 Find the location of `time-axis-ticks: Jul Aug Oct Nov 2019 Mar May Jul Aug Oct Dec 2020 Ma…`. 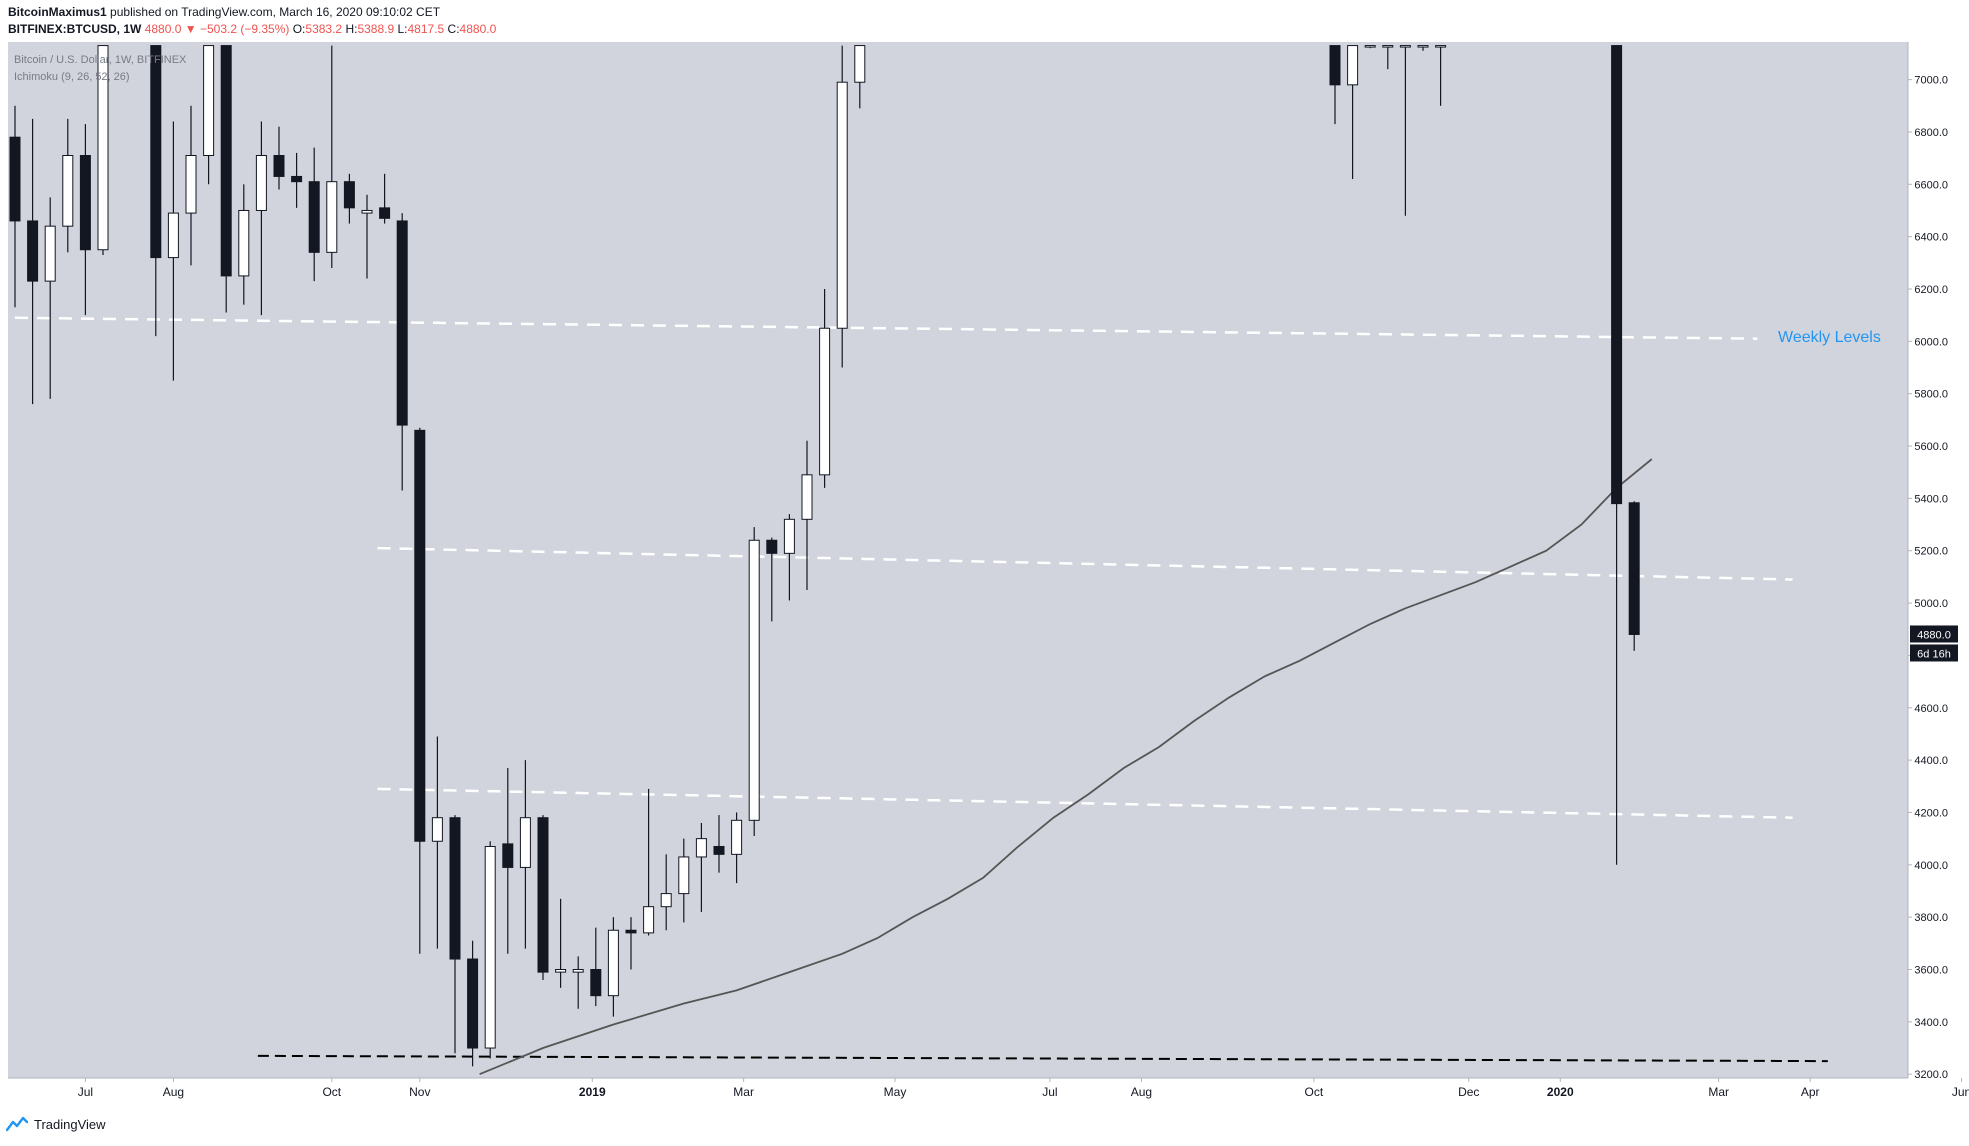

time-axis-ticks: Jul Aug Oct Nov 2019 Mar May Jul Aug Oct Dec 2020 Ma… is located at coordinates (1023, 1088).